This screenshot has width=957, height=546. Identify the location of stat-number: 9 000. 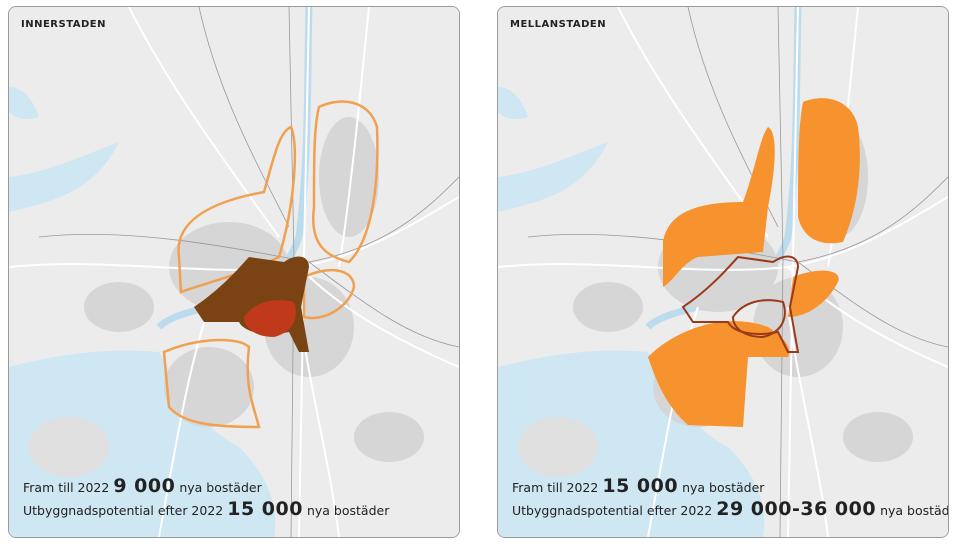
(144, 486).